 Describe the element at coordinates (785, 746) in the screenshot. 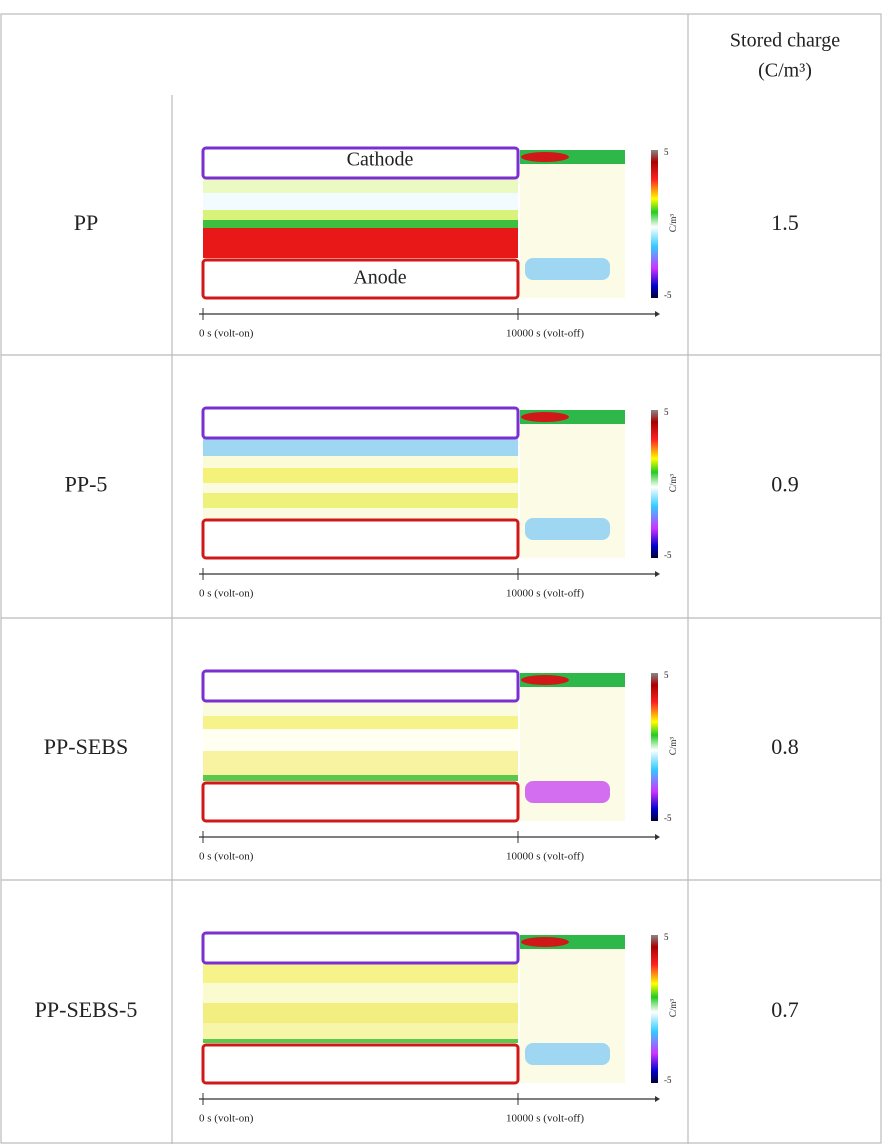

I see `stored-charge: 0.8` at that location.